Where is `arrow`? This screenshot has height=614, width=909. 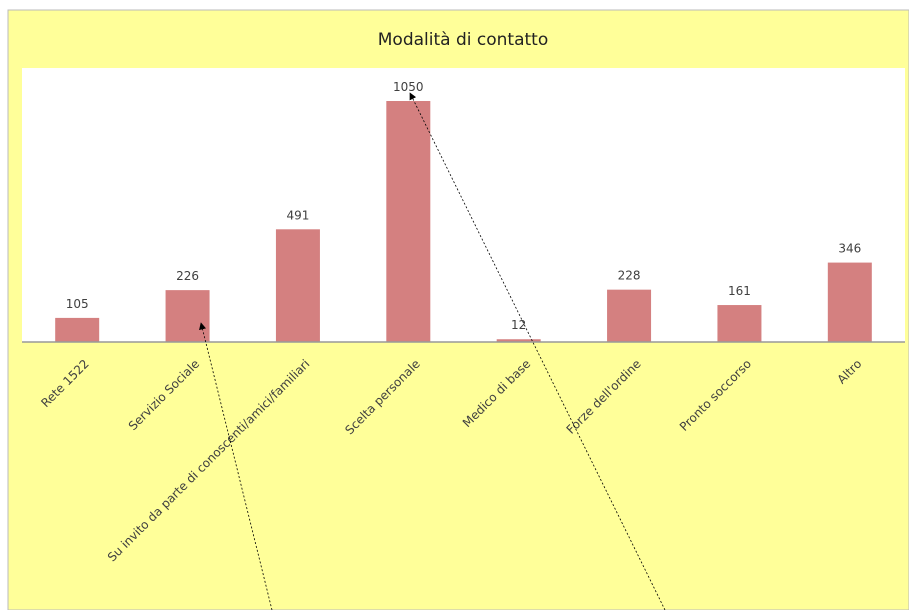
arrow is located at coordinates (236, 466).